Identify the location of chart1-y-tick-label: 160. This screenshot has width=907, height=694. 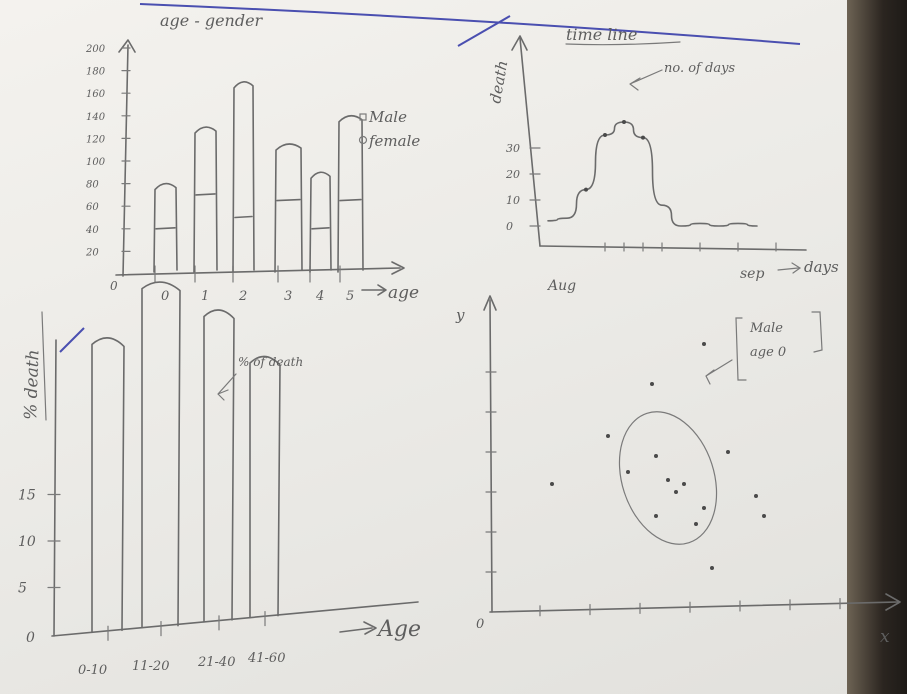
(96, 94).